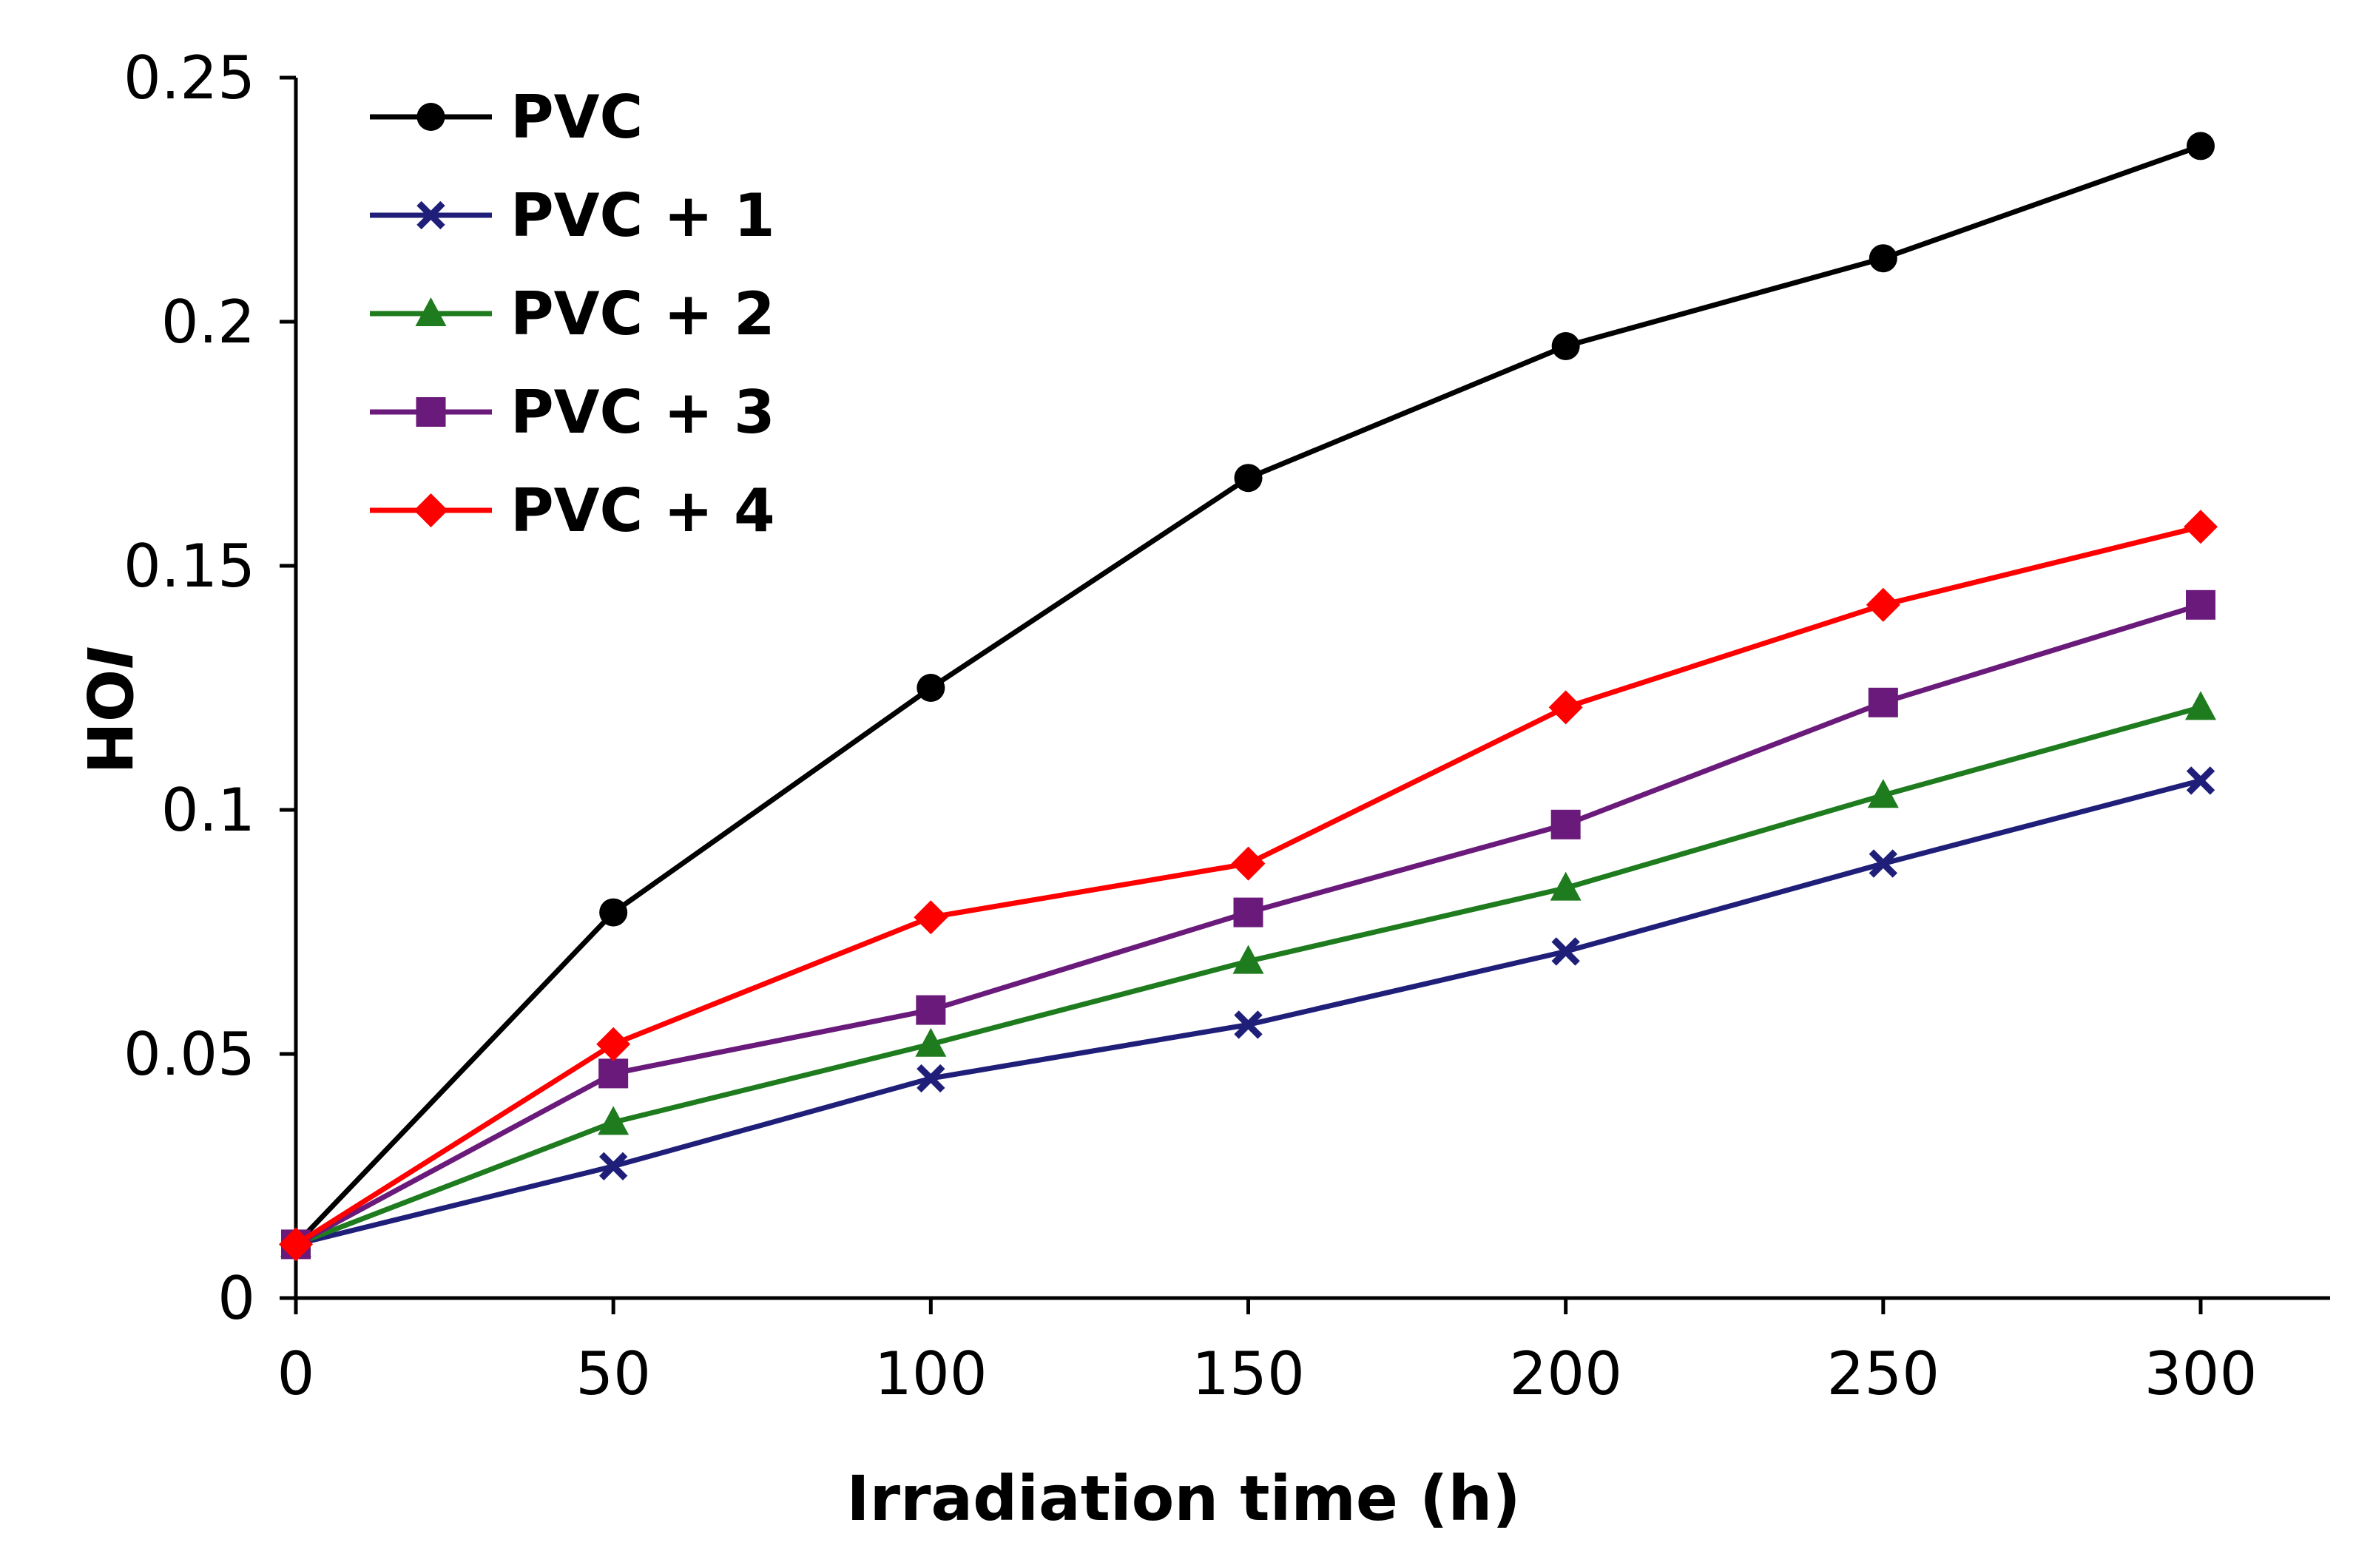 Image resolution: width=2356 pixels, height=1568 pixels. What do you see at coordinates (108, 657) in the screenshot?
I see `y-axis-title-italic: I` at bounding box center [108, 657].